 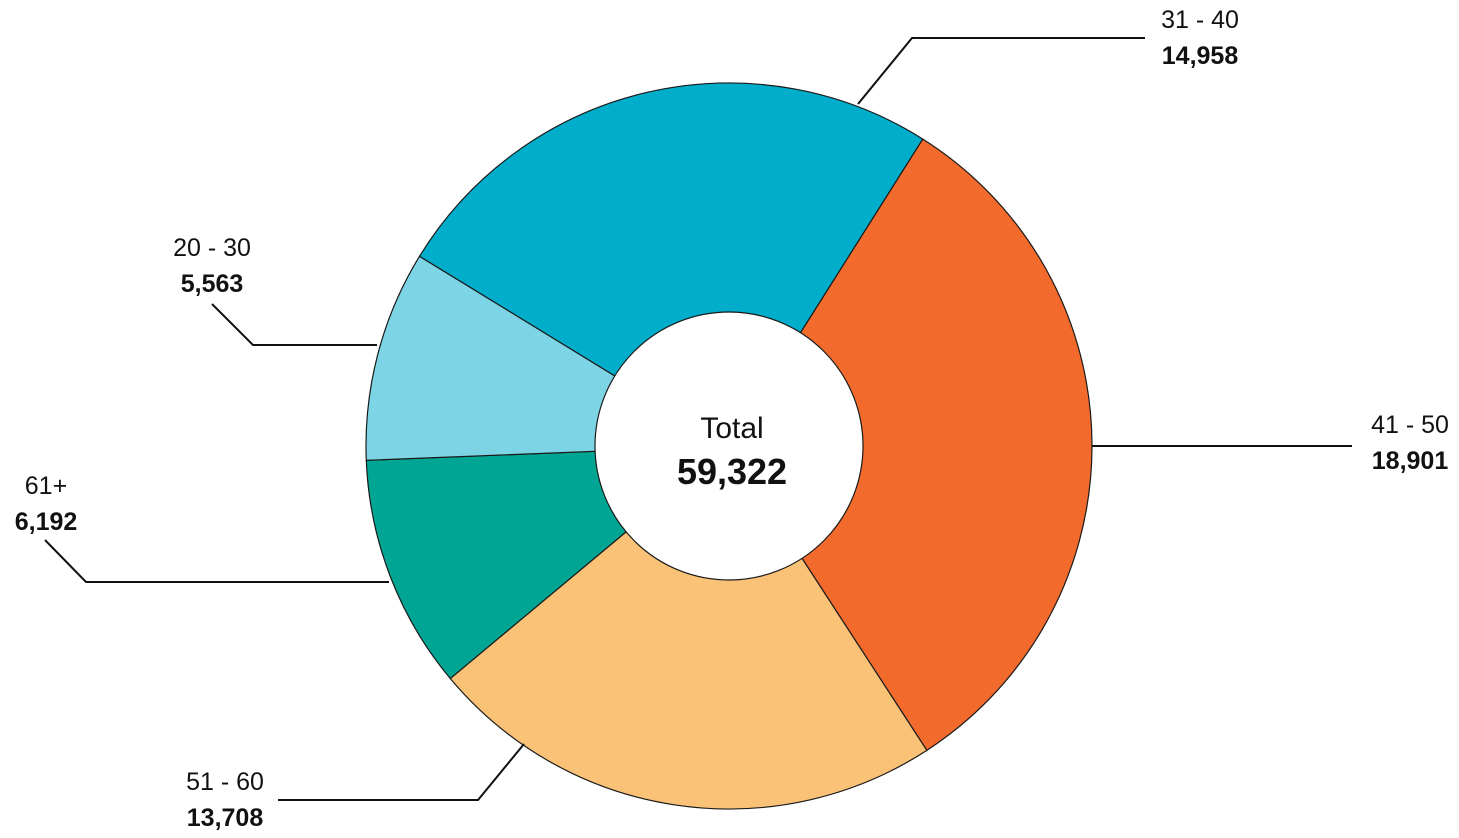 I want to click on slice-category-label: 41 - 50, so click(x=1410, y=425).